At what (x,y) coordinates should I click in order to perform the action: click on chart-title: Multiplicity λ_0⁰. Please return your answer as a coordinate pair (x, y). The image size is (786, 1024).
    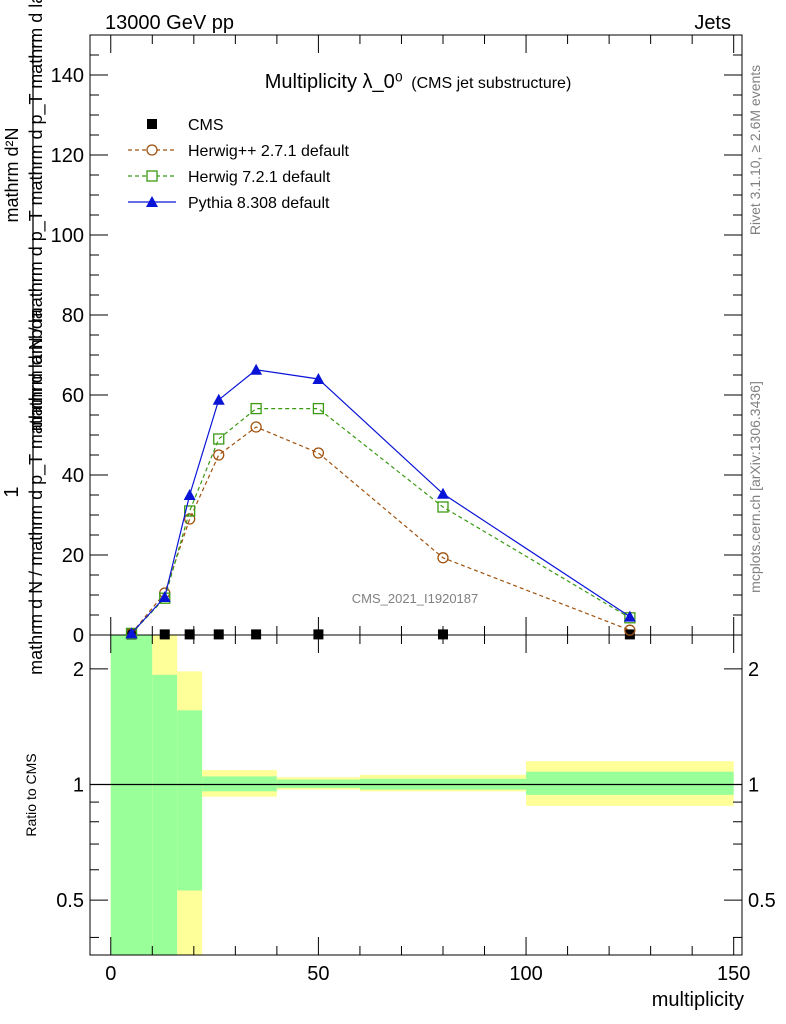
    Looking at the image, I should click on (334, 82).